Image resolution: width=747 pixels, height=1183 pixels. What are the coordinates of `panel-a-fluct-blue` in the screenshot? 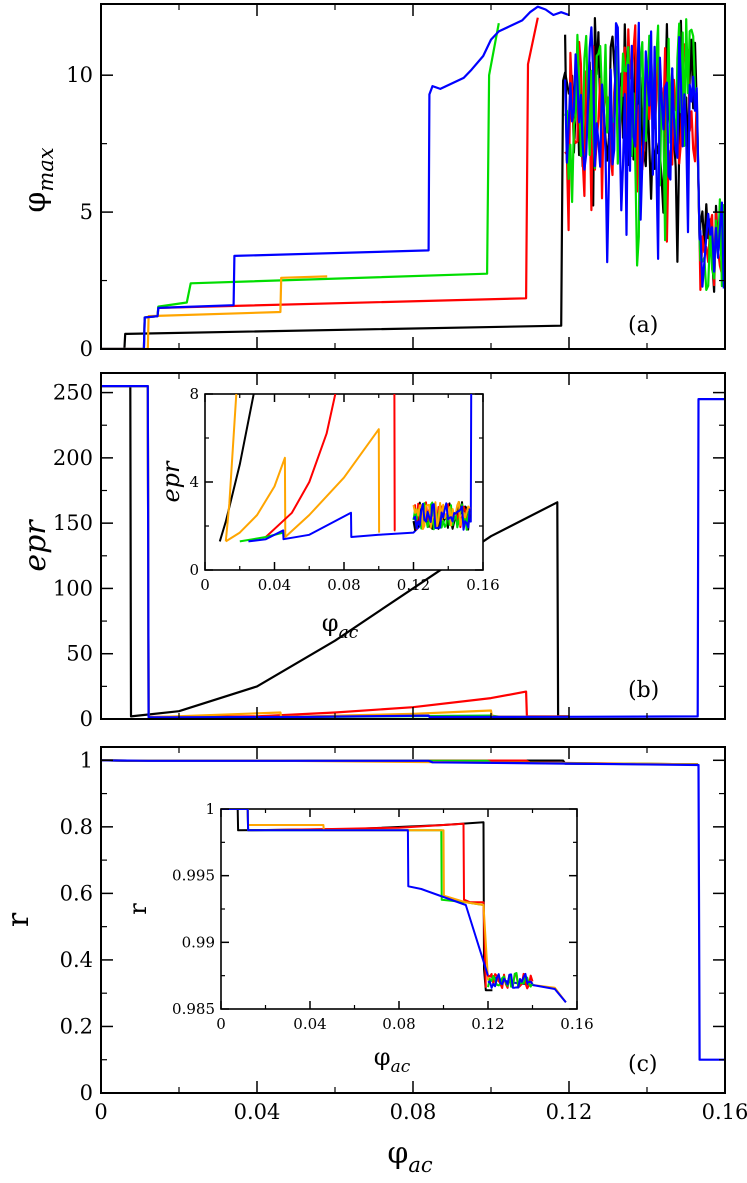 It's located at (644, 155).